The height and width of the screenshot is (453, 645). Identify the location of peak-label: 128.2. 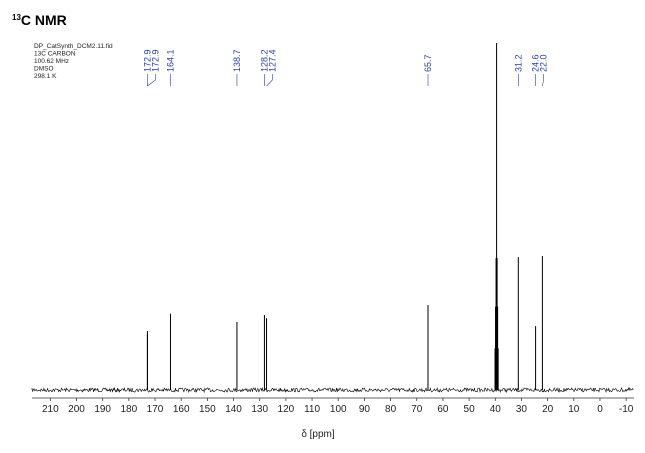
(264, 60).